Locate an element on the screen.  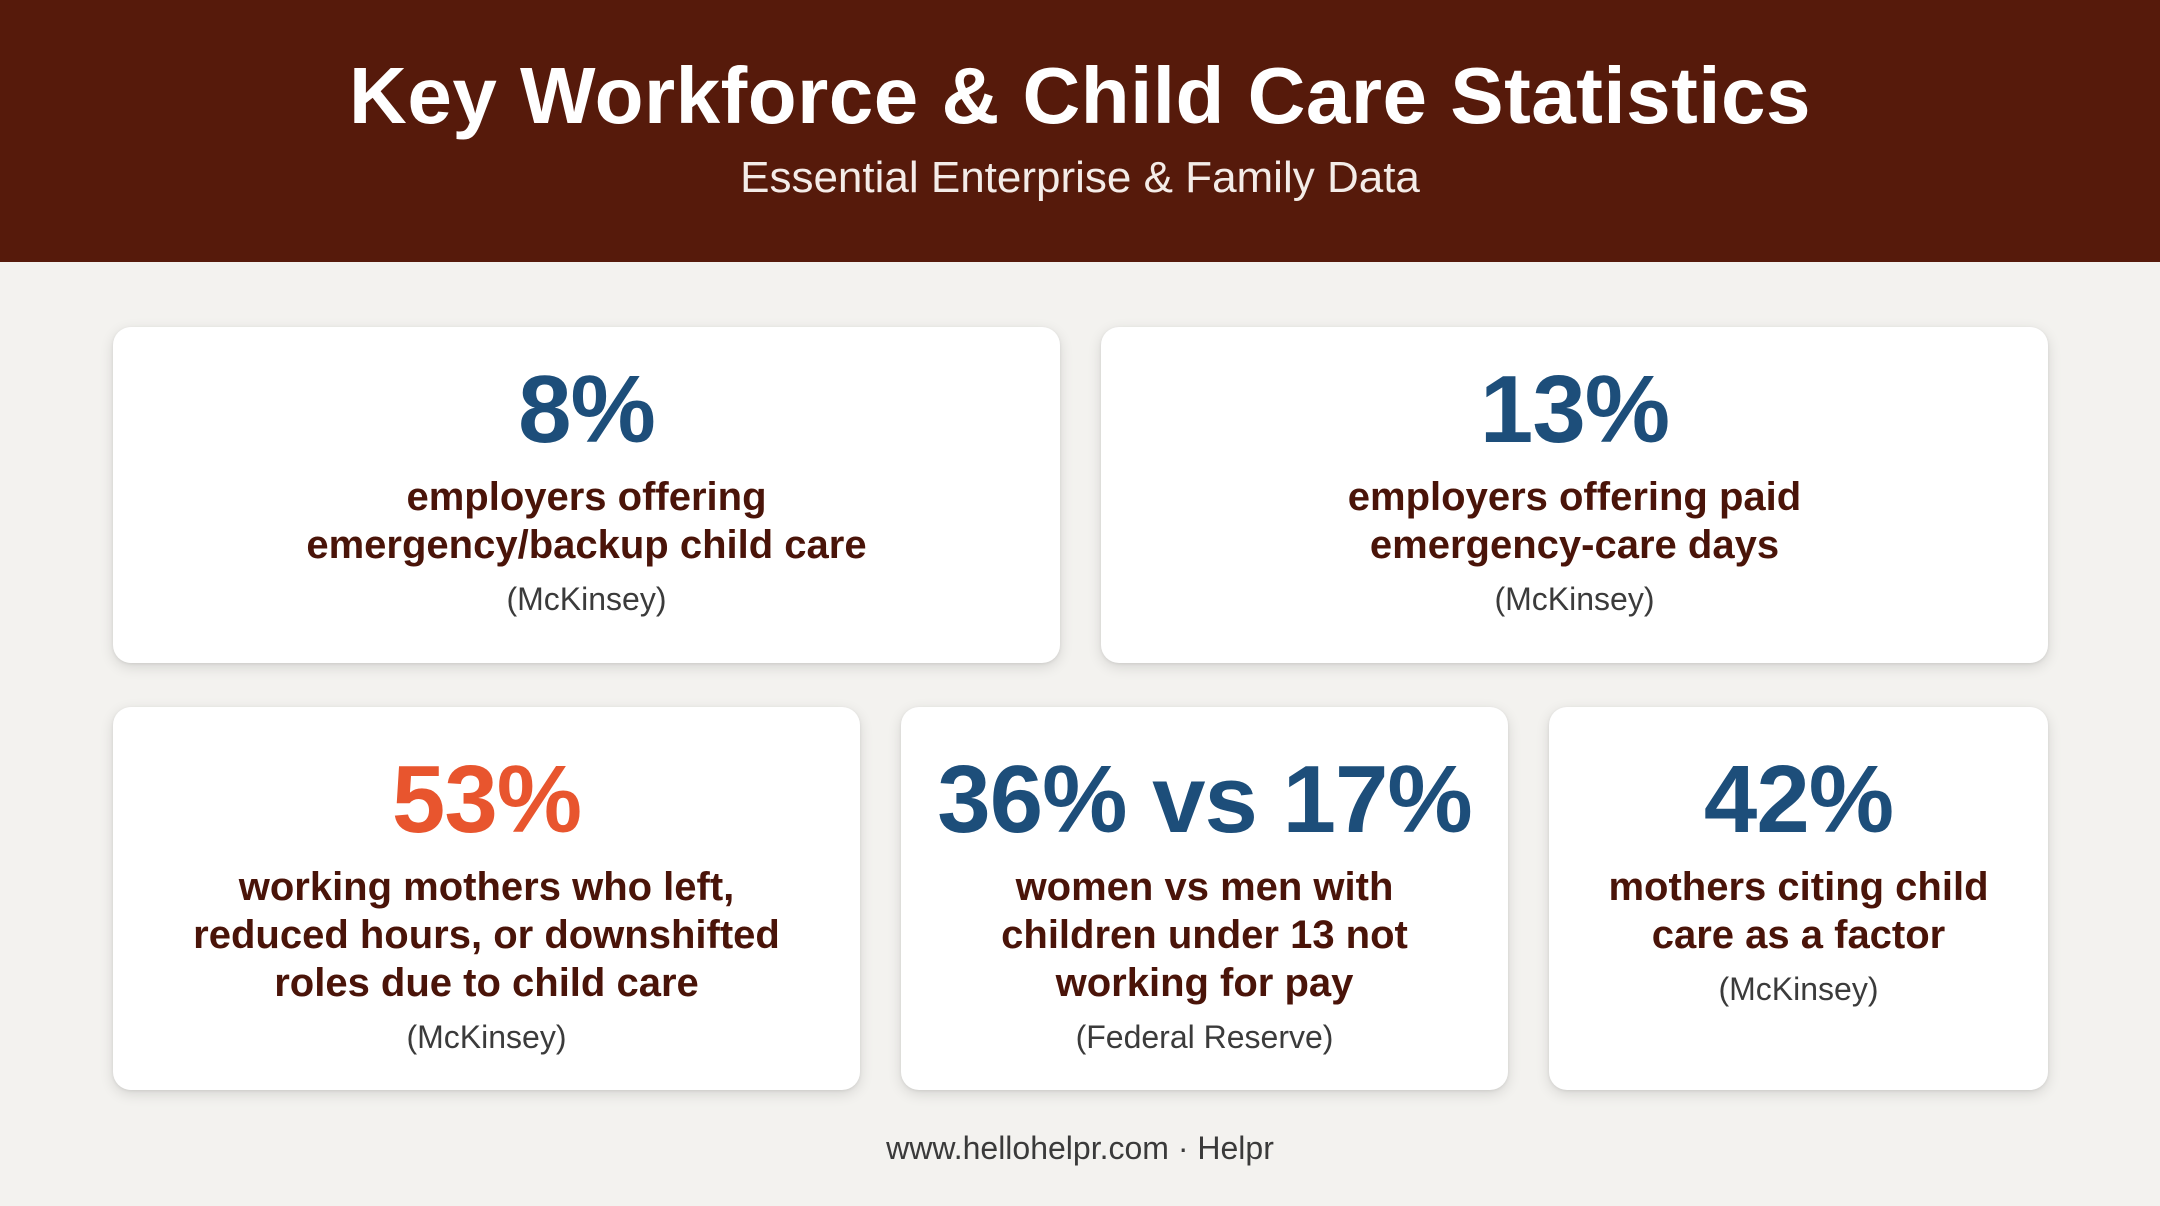
stat-value: 13% is located at coordinates (1574, 409).